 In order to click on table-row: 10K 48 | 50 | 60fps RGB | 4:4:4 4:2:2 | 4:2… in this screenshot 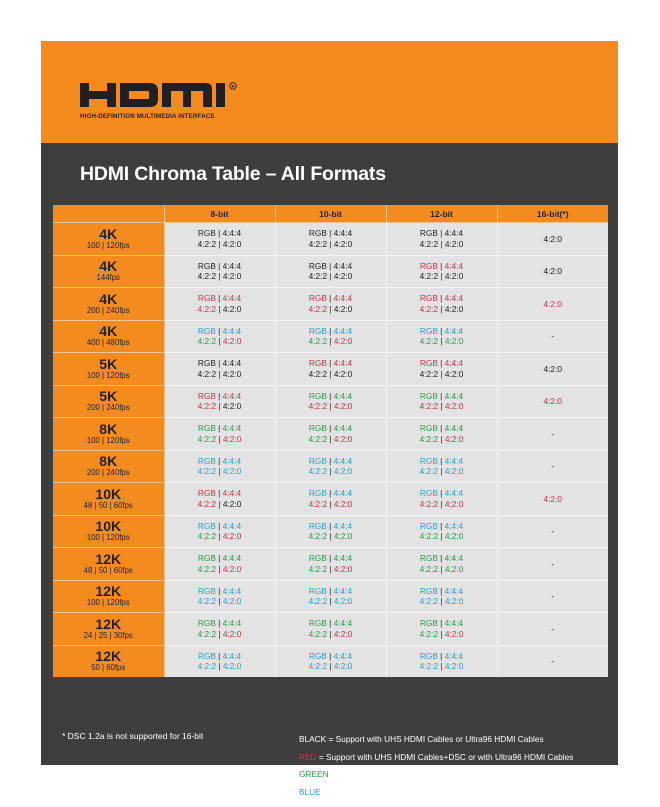, I will do `click(330, 499)`.